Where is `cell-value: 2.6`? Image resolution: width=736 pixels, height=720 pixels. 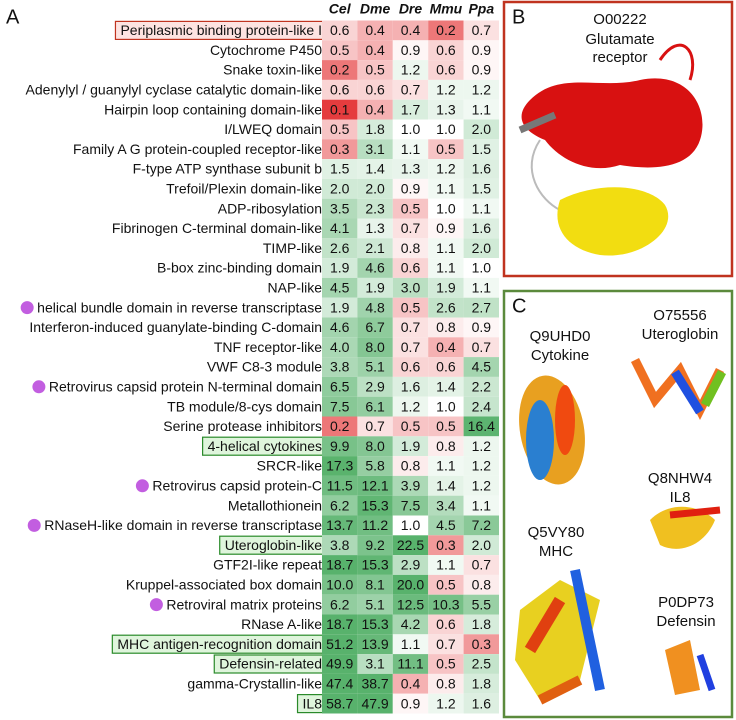 cell-value: 2.6 is located at coordinates (446, 307).